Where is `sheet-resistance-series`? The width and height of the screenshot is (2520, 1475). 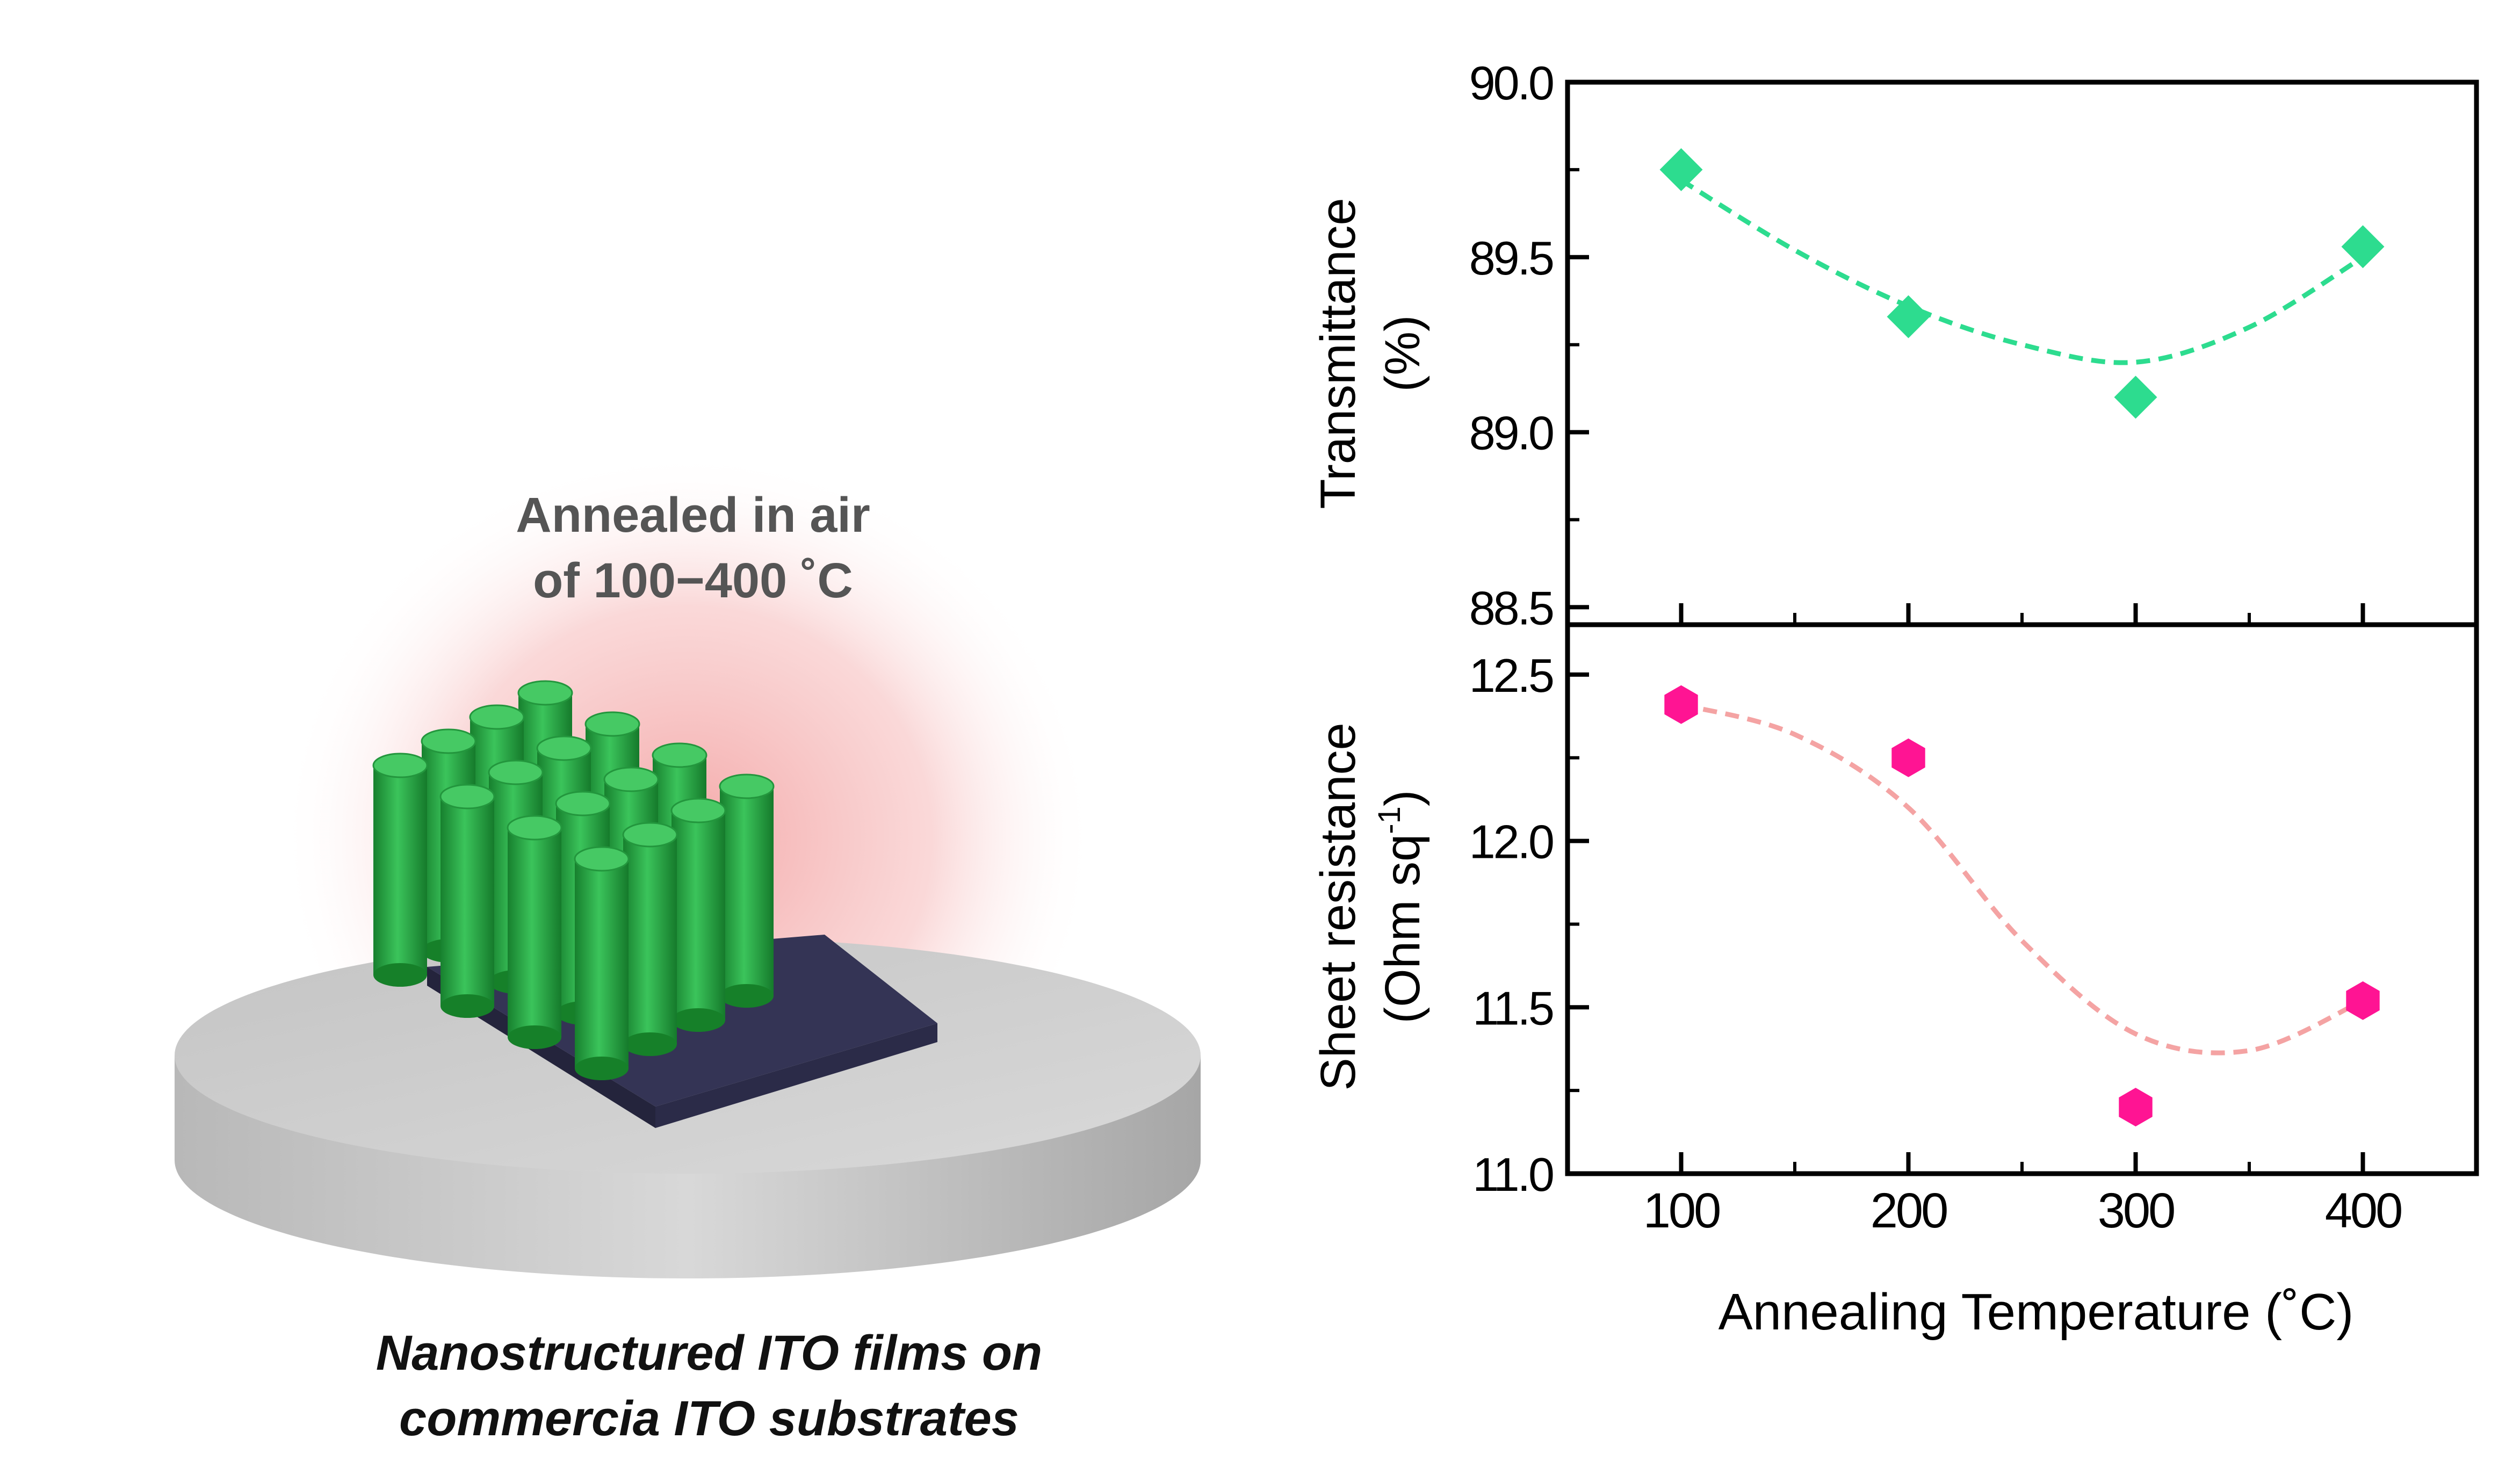
sheet-resistance-series is located at coordinates (2022, 906).